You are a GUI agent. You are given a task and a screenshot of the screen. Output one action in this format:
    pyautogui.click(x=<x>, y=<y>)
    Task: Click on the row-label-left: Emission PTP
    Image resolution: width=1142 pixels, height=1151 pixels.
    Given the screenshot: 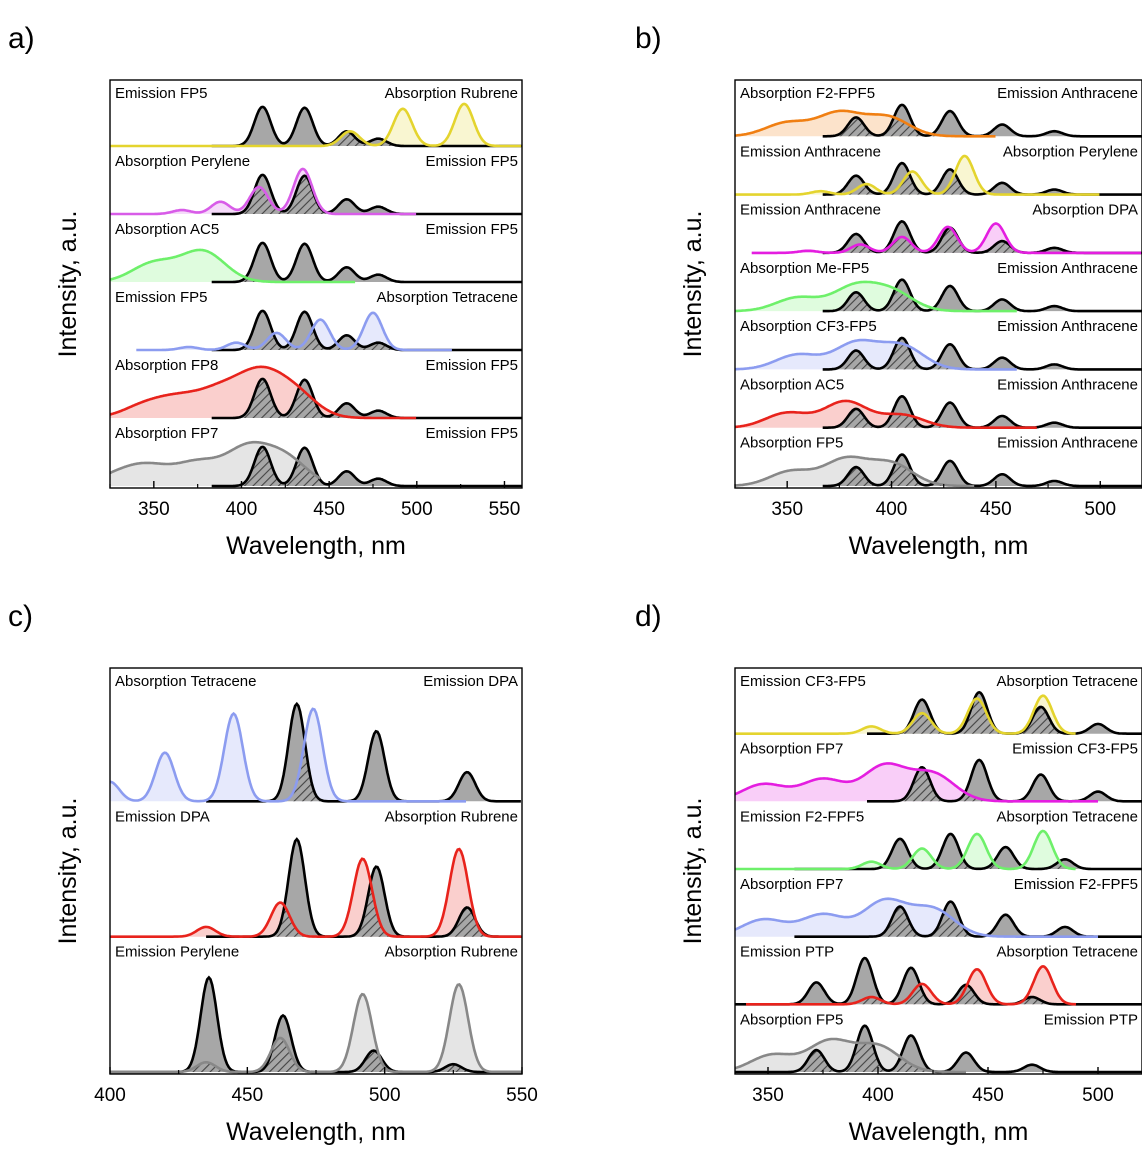 What is the action you would take?
    pyautogui.click(x=787, y=952)
    